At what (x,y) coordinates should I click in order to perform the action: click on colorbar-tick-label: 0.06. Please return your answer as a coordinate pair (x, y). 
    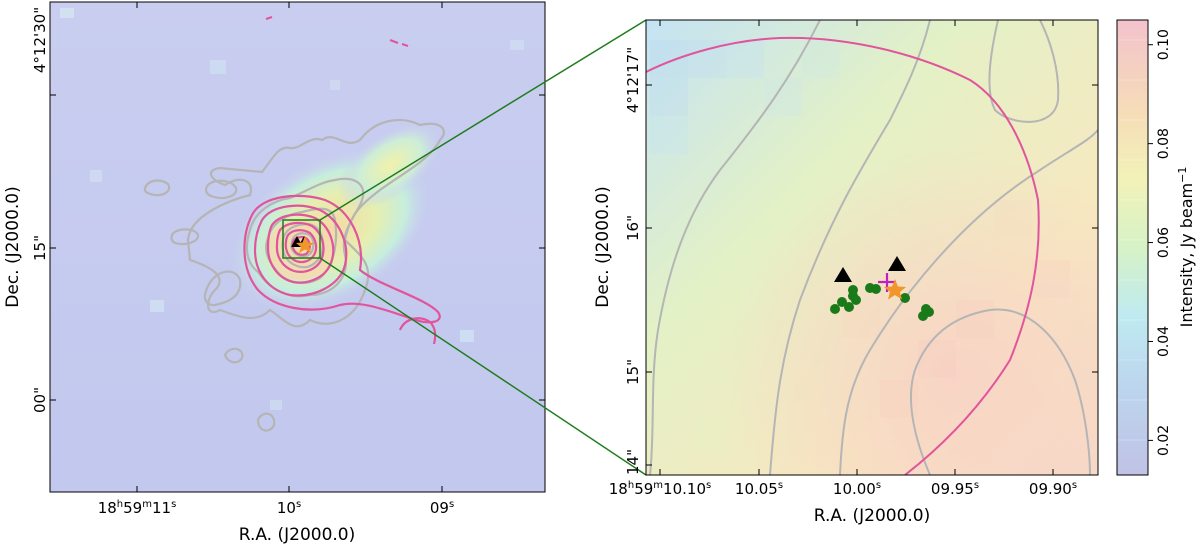
    Looking at the image, I should click on (1164, 242).